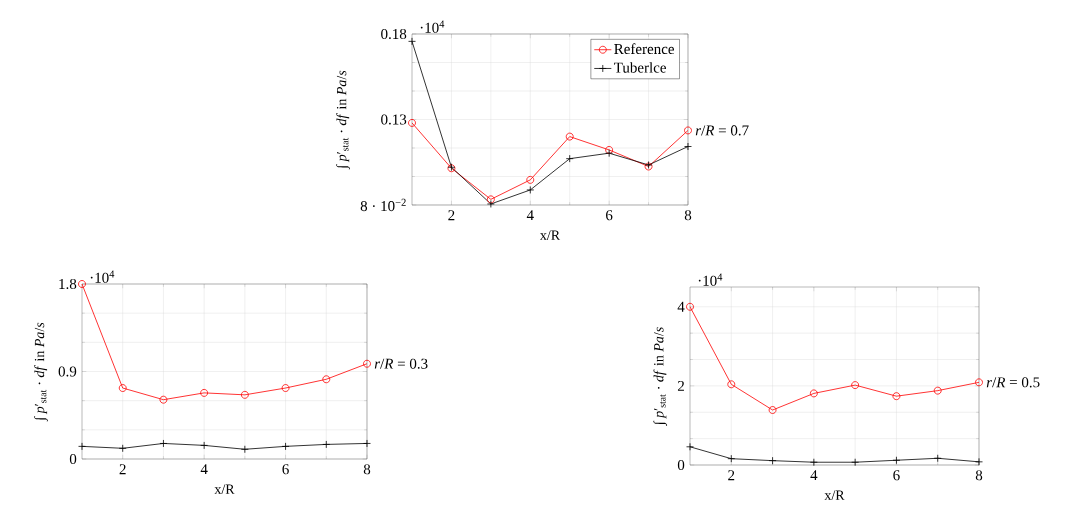  I want to click on text: r/R = 0.7, so click(722, 130).